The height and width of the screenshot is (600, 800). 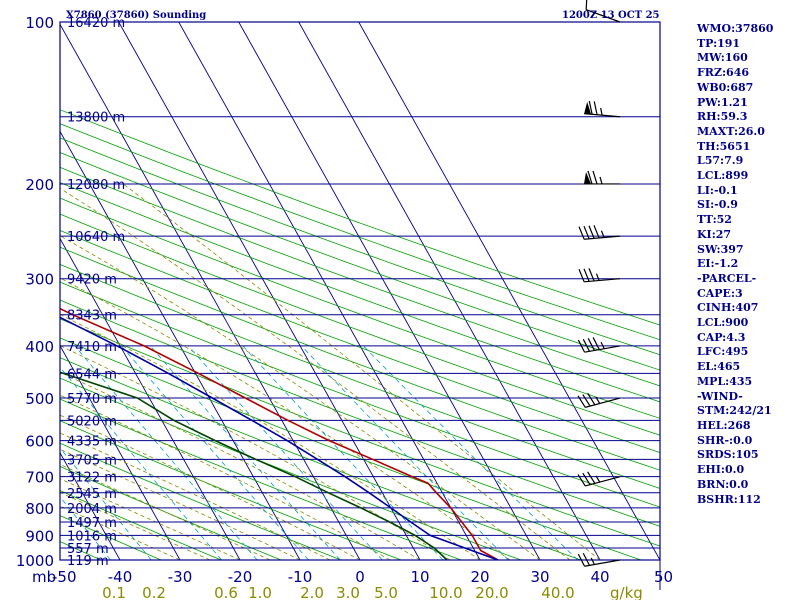 I want to click on index-value: TH:5651, so click(x=724, y=146).